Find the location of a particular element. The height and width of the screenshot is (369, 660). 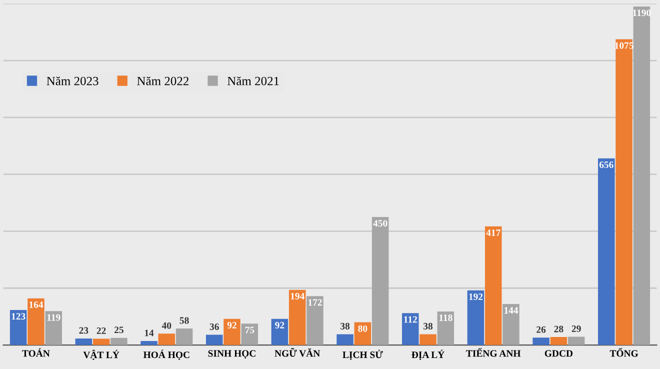

legend-label: Năm 2023 is located at coordinates (72, 81).